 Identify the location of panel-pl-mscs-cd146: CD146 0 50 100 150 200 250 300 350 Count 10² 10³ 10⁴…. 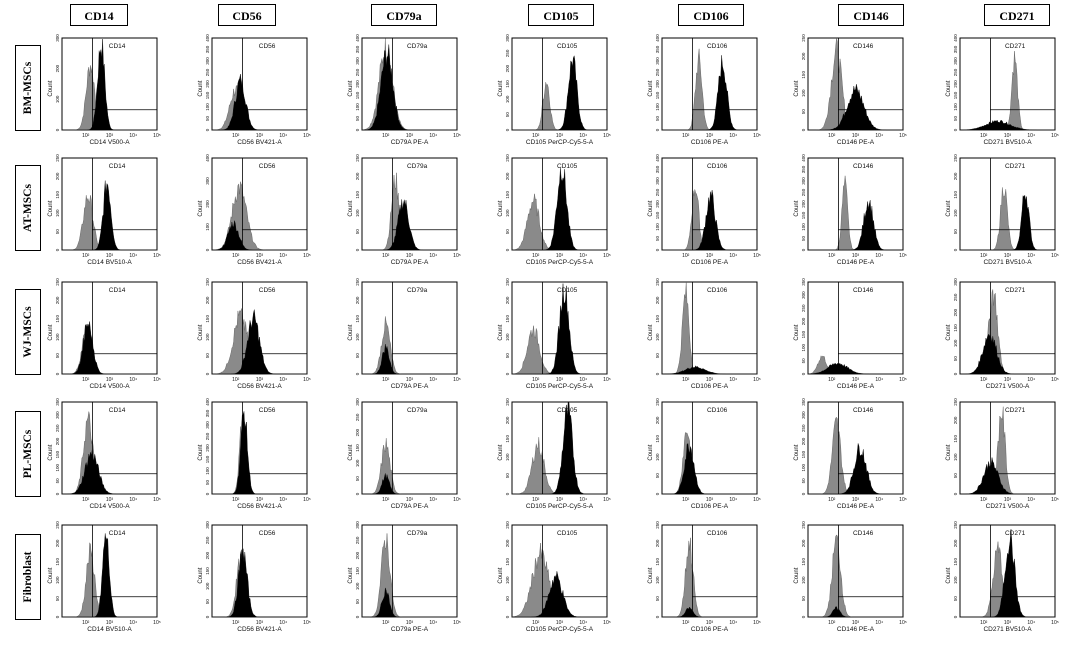
(850, 454).